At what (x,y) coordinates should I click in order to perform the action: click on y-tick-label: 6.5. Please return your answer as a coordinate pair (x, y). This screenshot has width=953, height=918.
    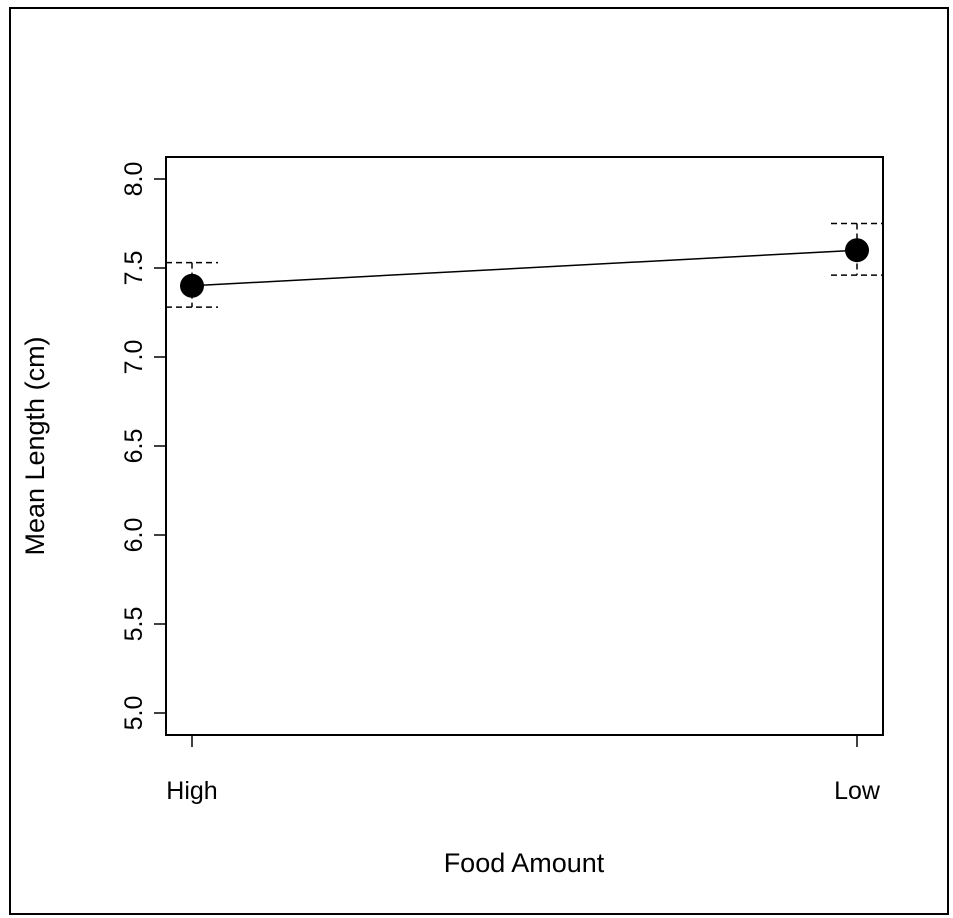
    Looking at the image, I should click on (134, 446).